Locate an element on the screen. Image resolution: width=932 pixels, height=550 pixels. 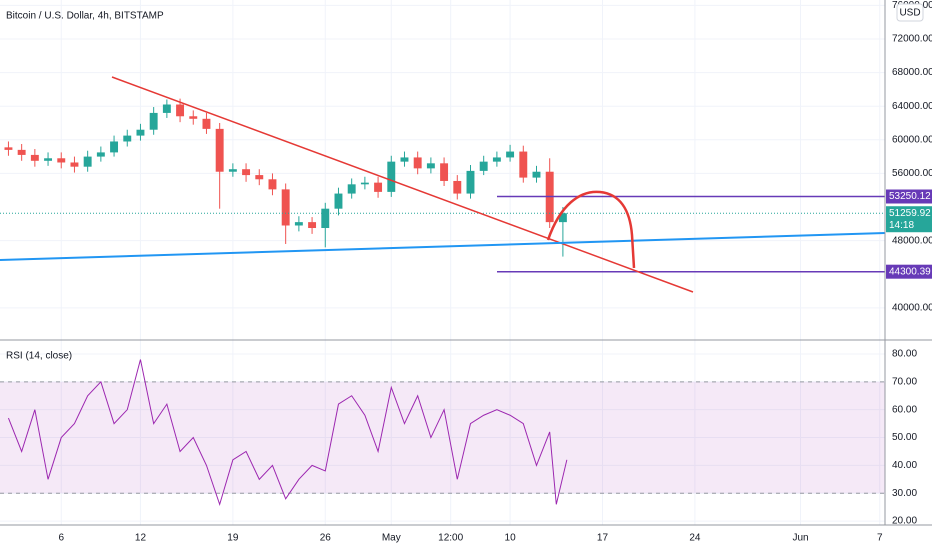
x-tick-label: 17 is located at coordinates (603, 538).